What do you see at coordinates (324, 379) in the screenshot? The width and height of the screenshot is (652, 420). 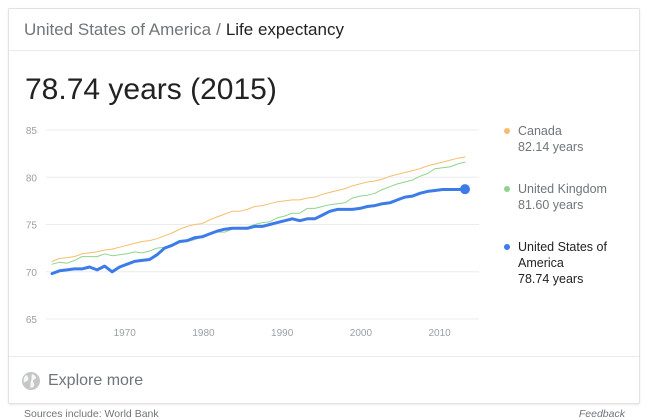 I see `footer-bar: Explore more` at bounding box center [324, 379].